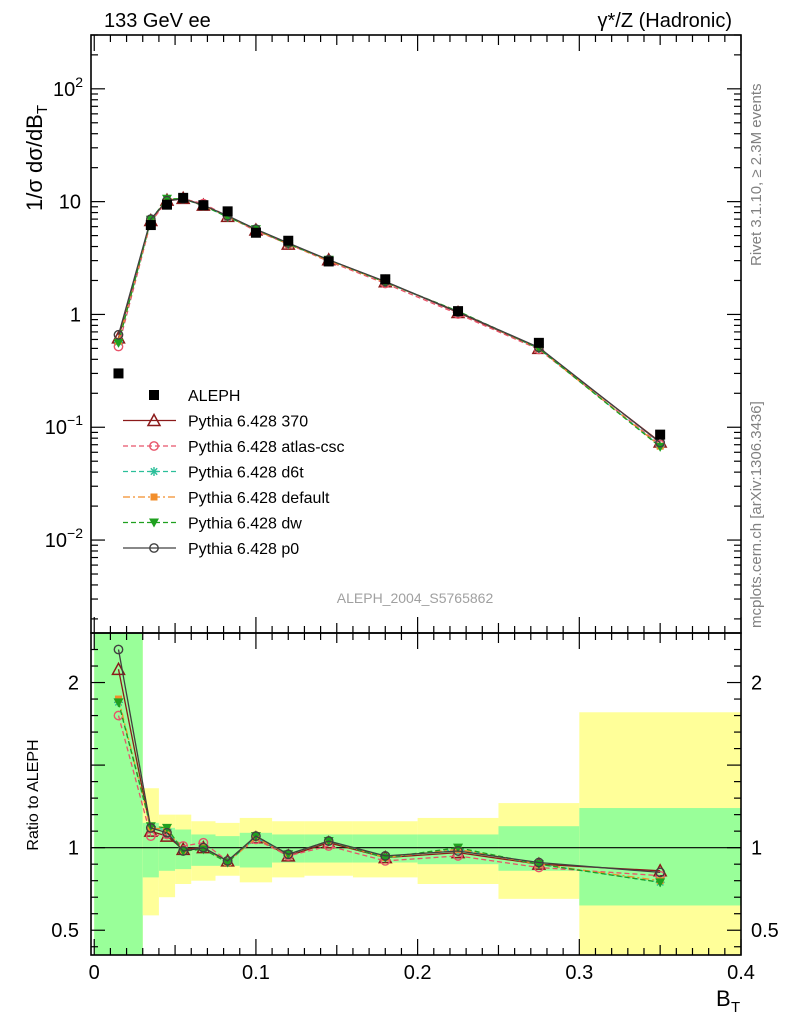 This screenshot has width=786, height=1024. Describe the element at coordinates (64, 538) in the screenshot. I see `ytick-label: 10⁻²` at that location.